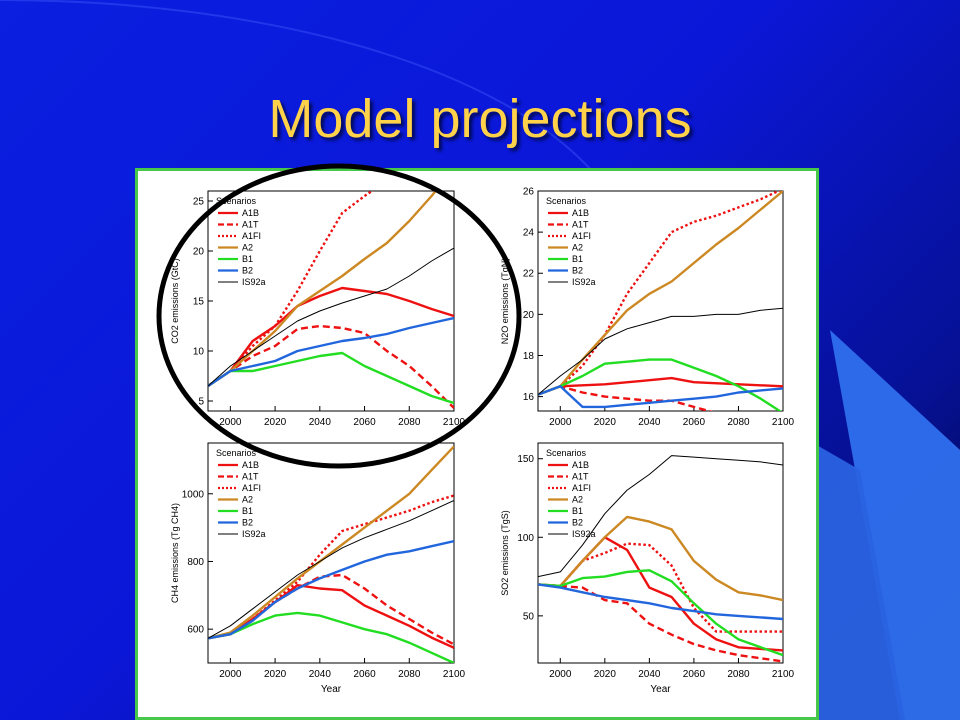  What do you see at coordinates (175, 553) in the screenshot?
I see `y-axis-label: CH4 emissions (Tg CH4)` at bounding box center [175, 553].